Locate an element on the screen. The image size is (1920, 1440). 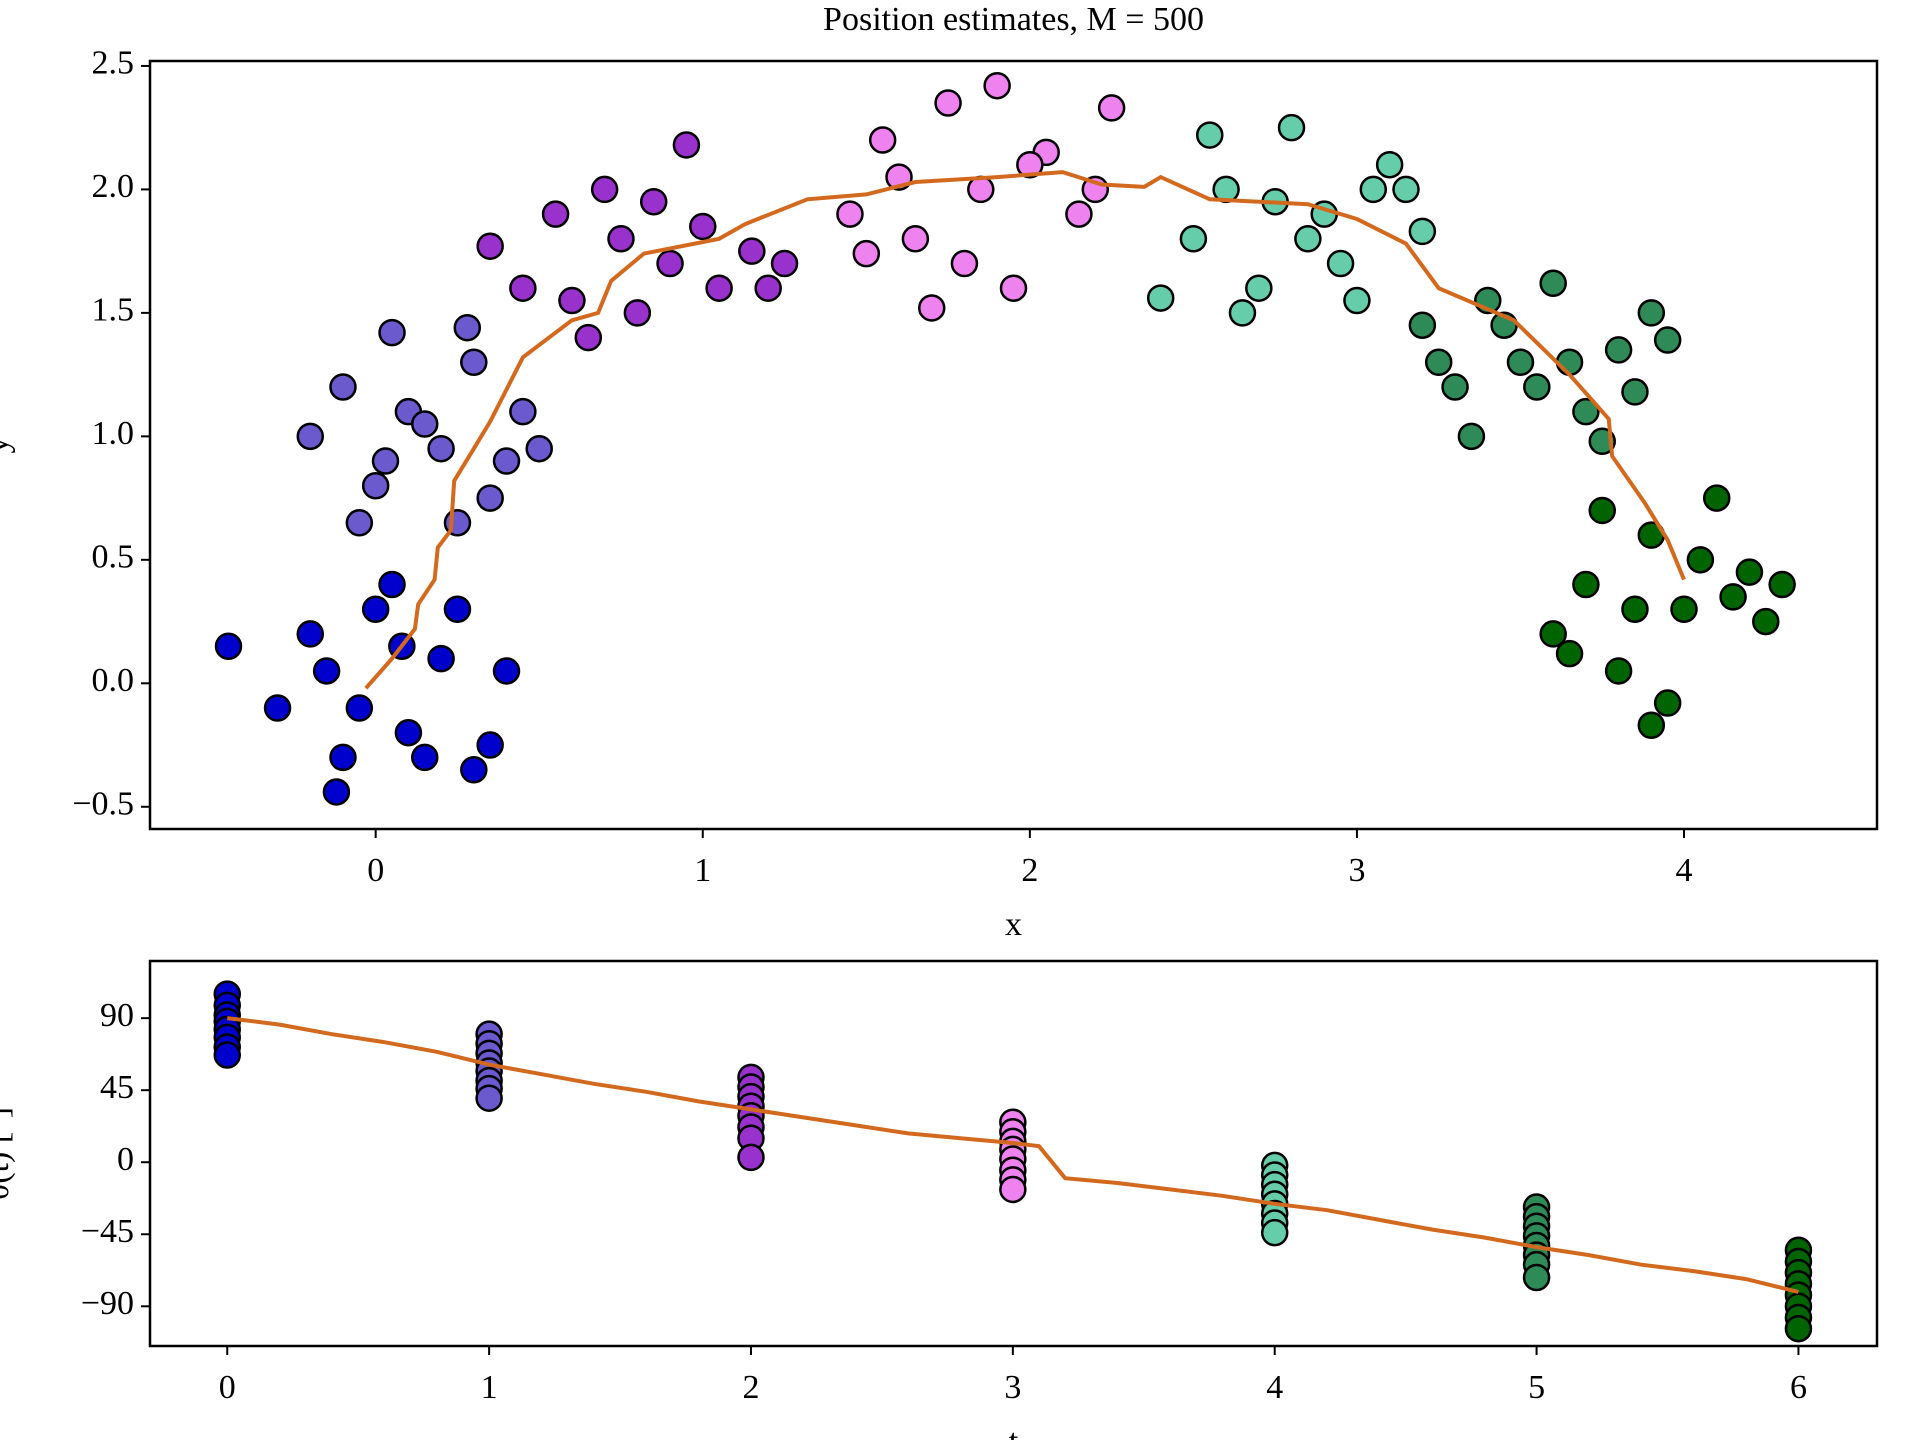
y-tick-label: −45 is located at coordinates (107, 1231).